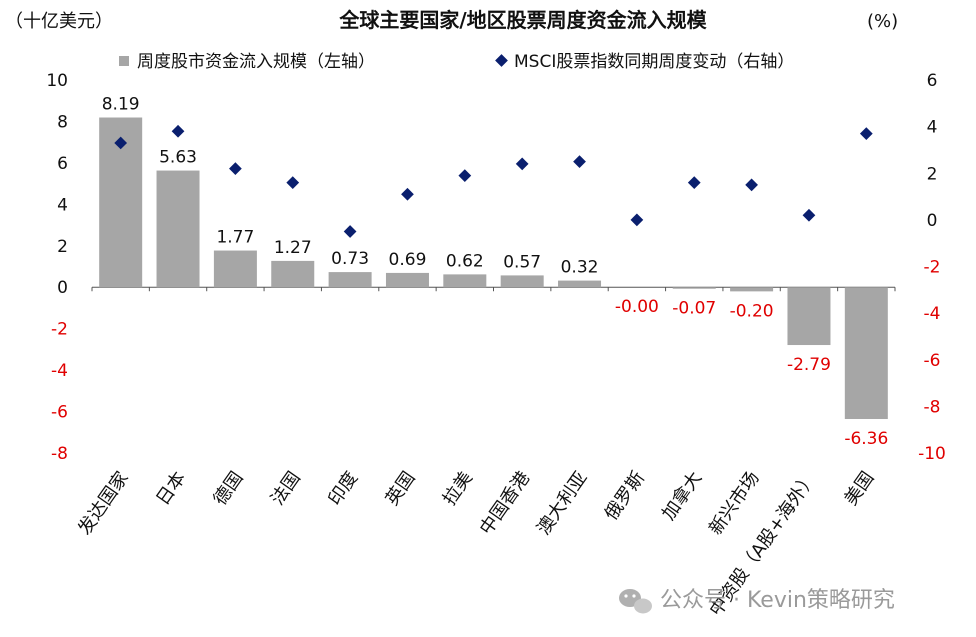 This screenshot has height=637, width=976. What do you see at coordinates (121, 105) in the screenshot?
I see `bar-data-label: 8.19` at bounding box center [121, 105].